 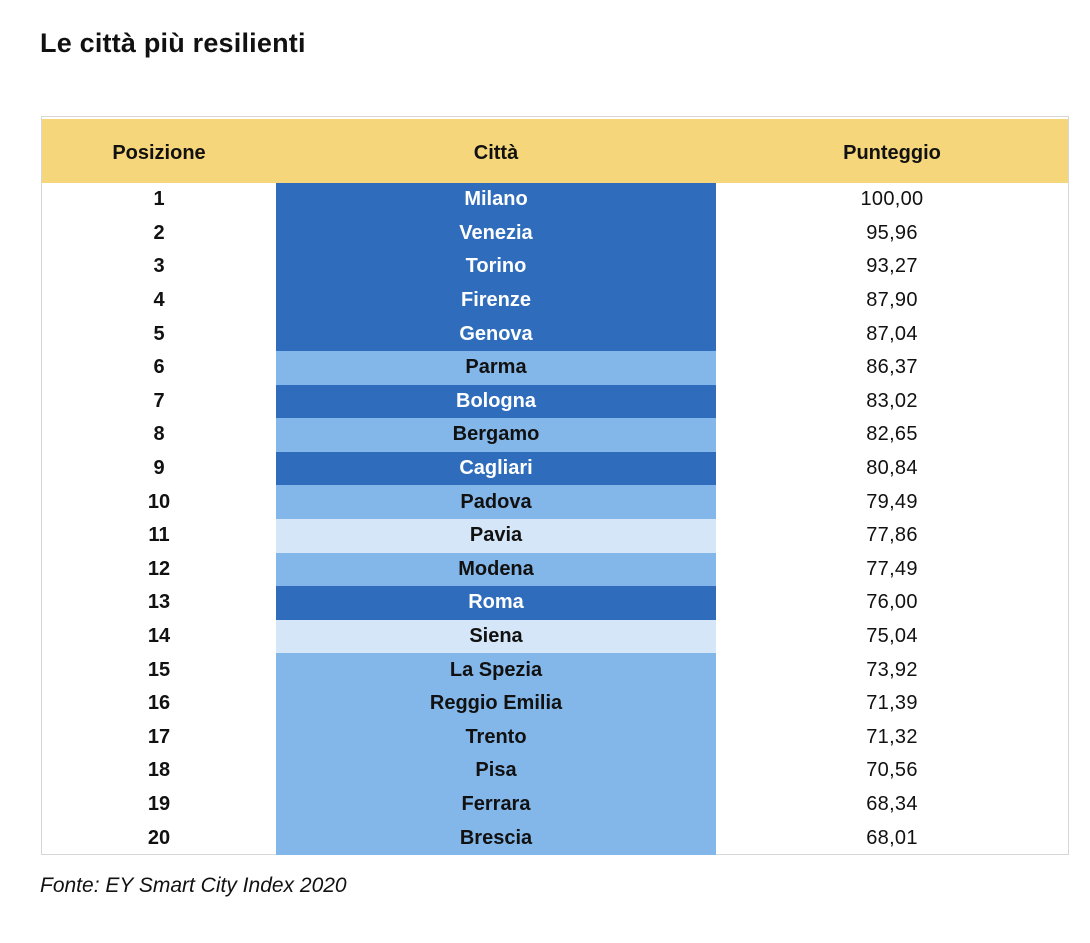 What do you see at coordinates (159, 669) in the screenshot?
I see `position-cell: 15` at bounding box center [159, 669].